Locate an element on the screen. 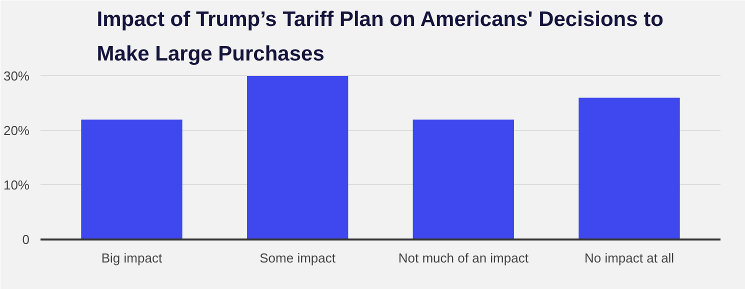  x-tick-label: Big impact is located at coordinates (131, 258).